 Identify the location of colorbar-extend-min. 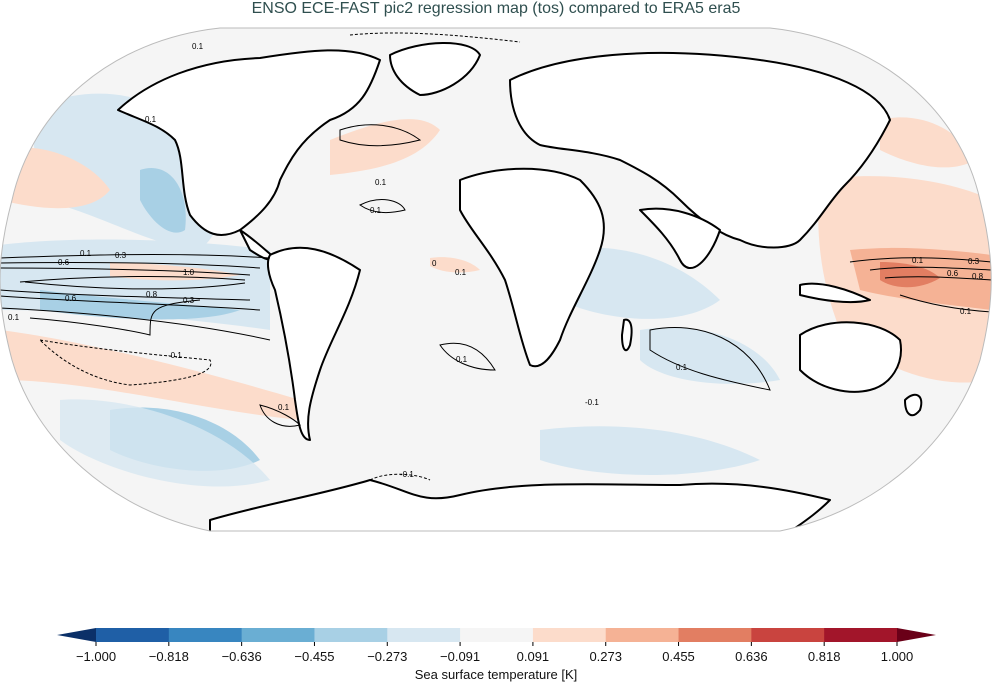
(76, 635).